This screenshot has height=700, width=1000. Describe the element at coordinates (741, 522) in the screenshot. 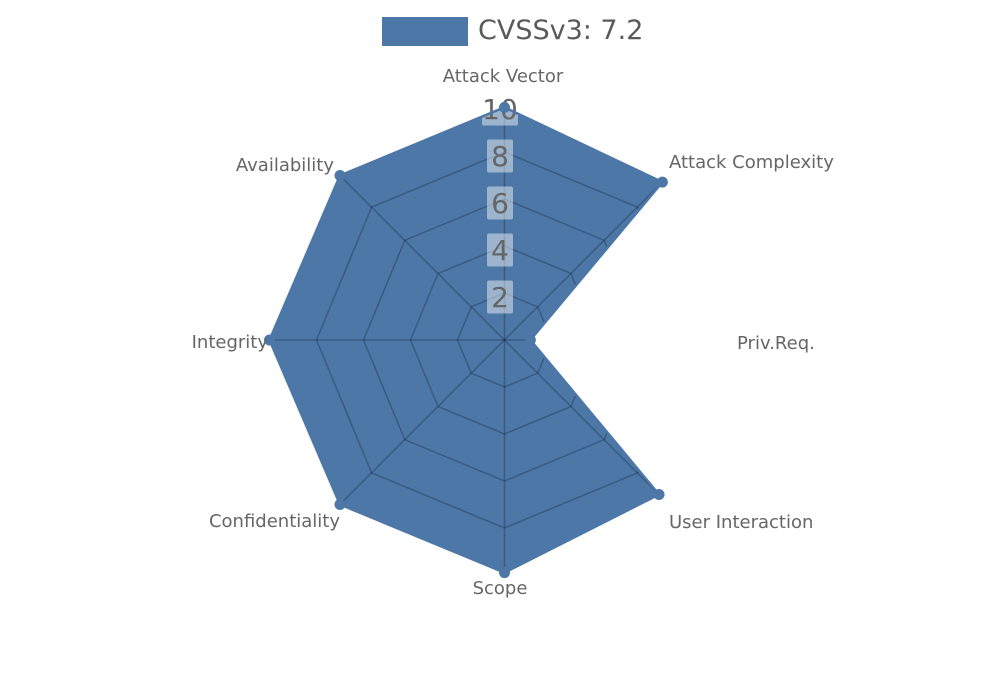

I see `axis-label-user-interaction: User Interaction` at that location.